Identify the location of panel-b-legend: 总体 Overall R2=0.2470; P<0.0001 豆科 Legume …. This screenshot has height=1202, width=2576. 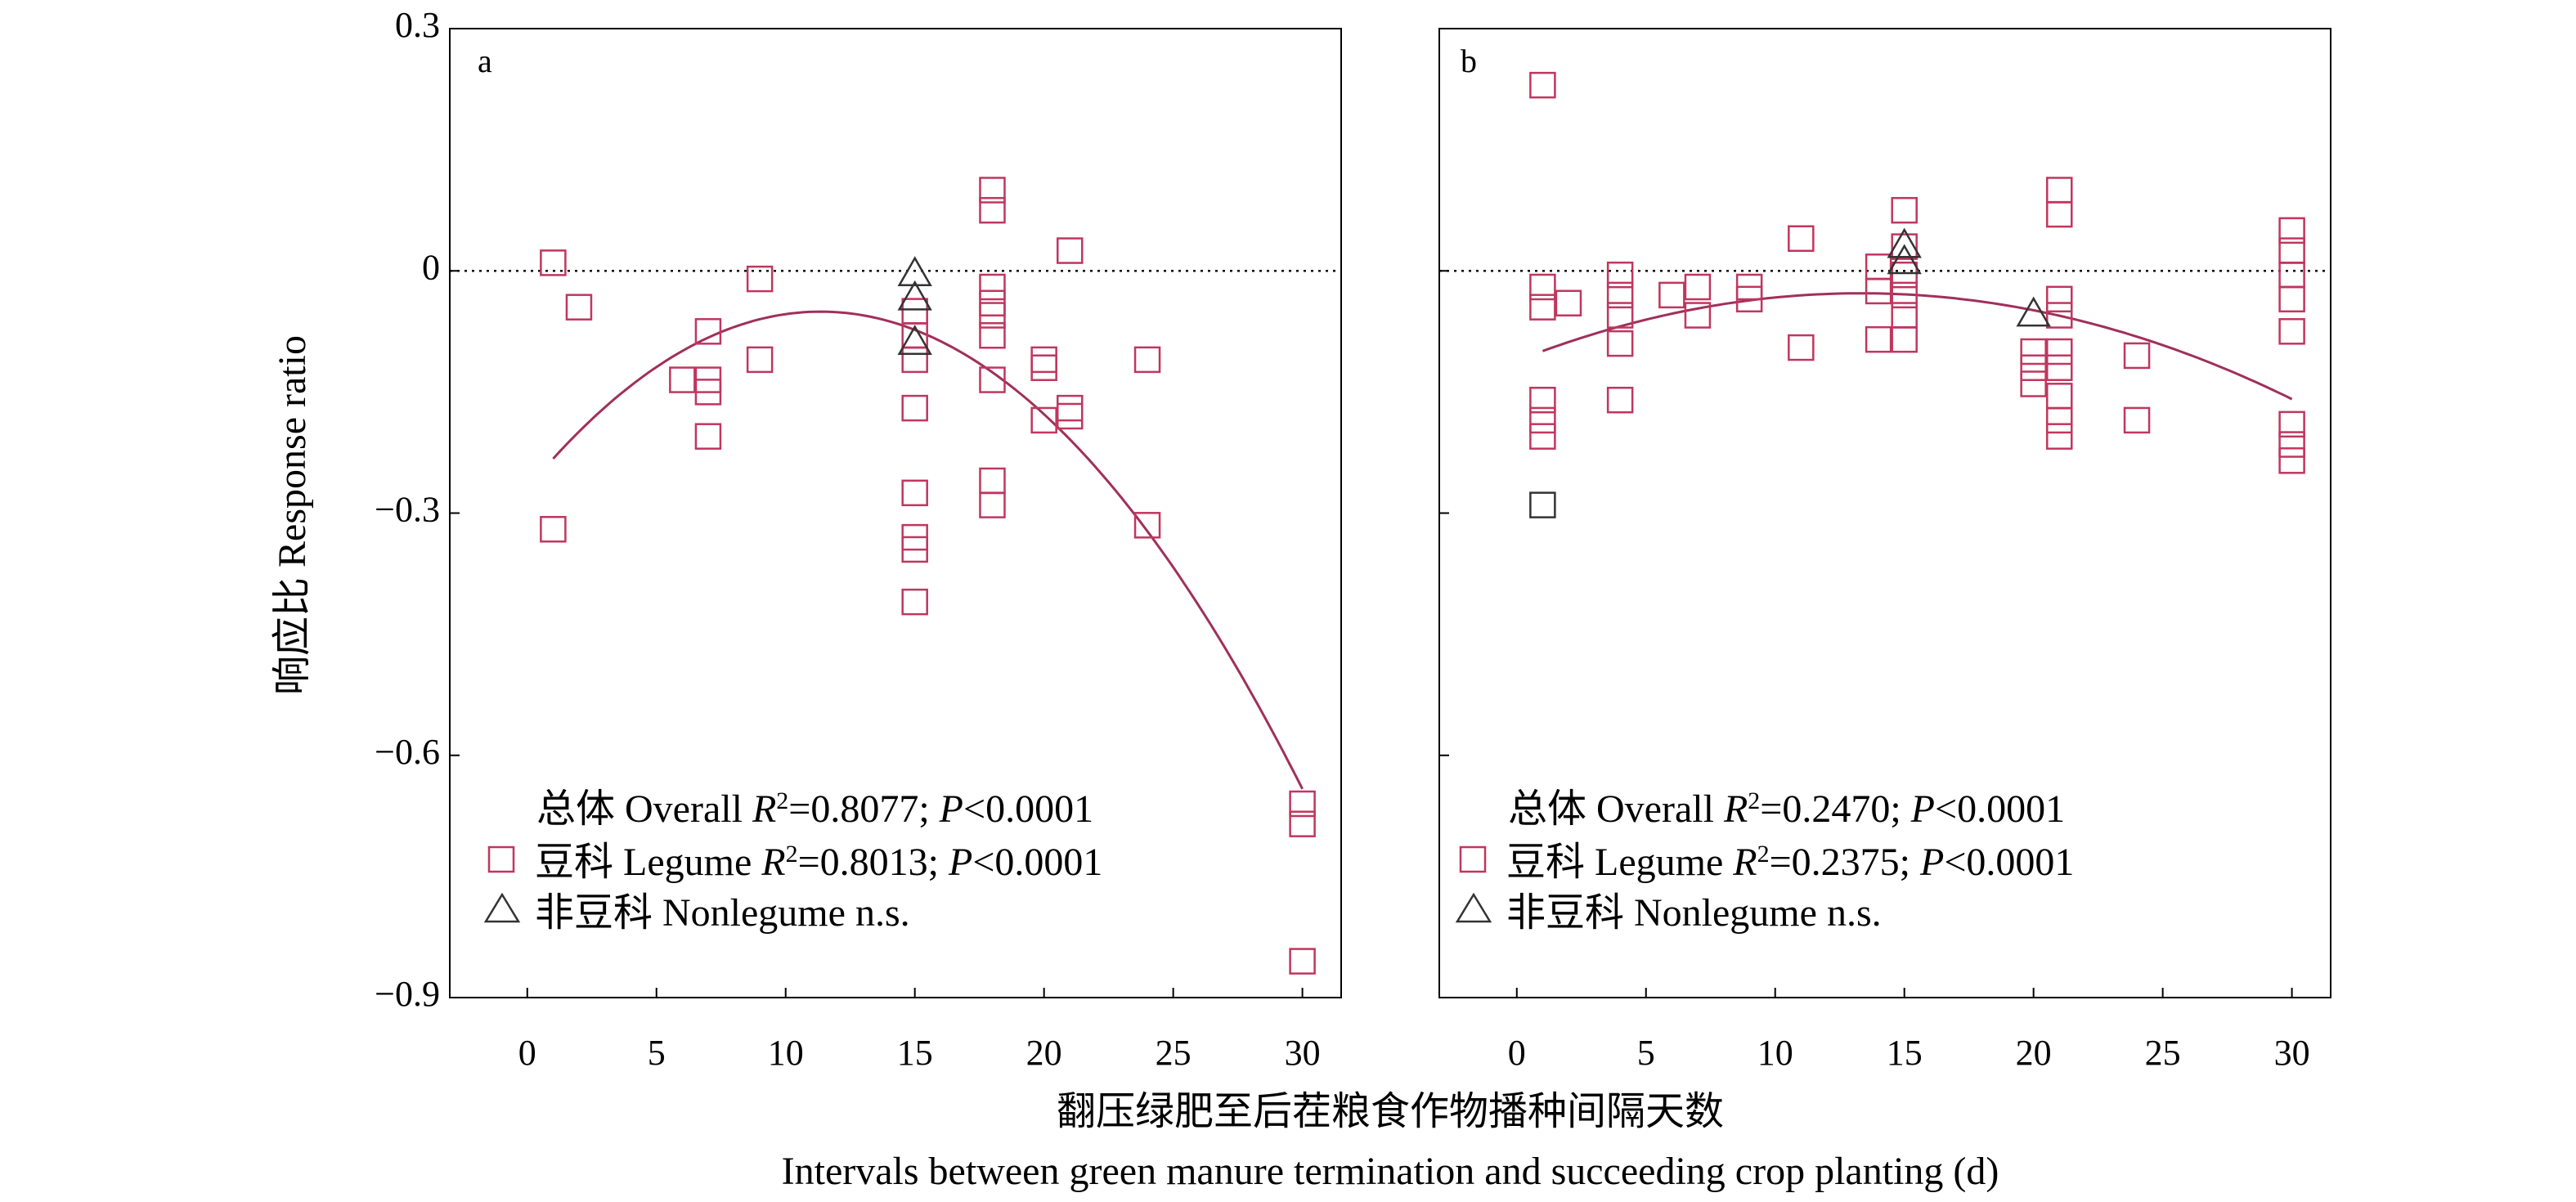
(1764, 861).